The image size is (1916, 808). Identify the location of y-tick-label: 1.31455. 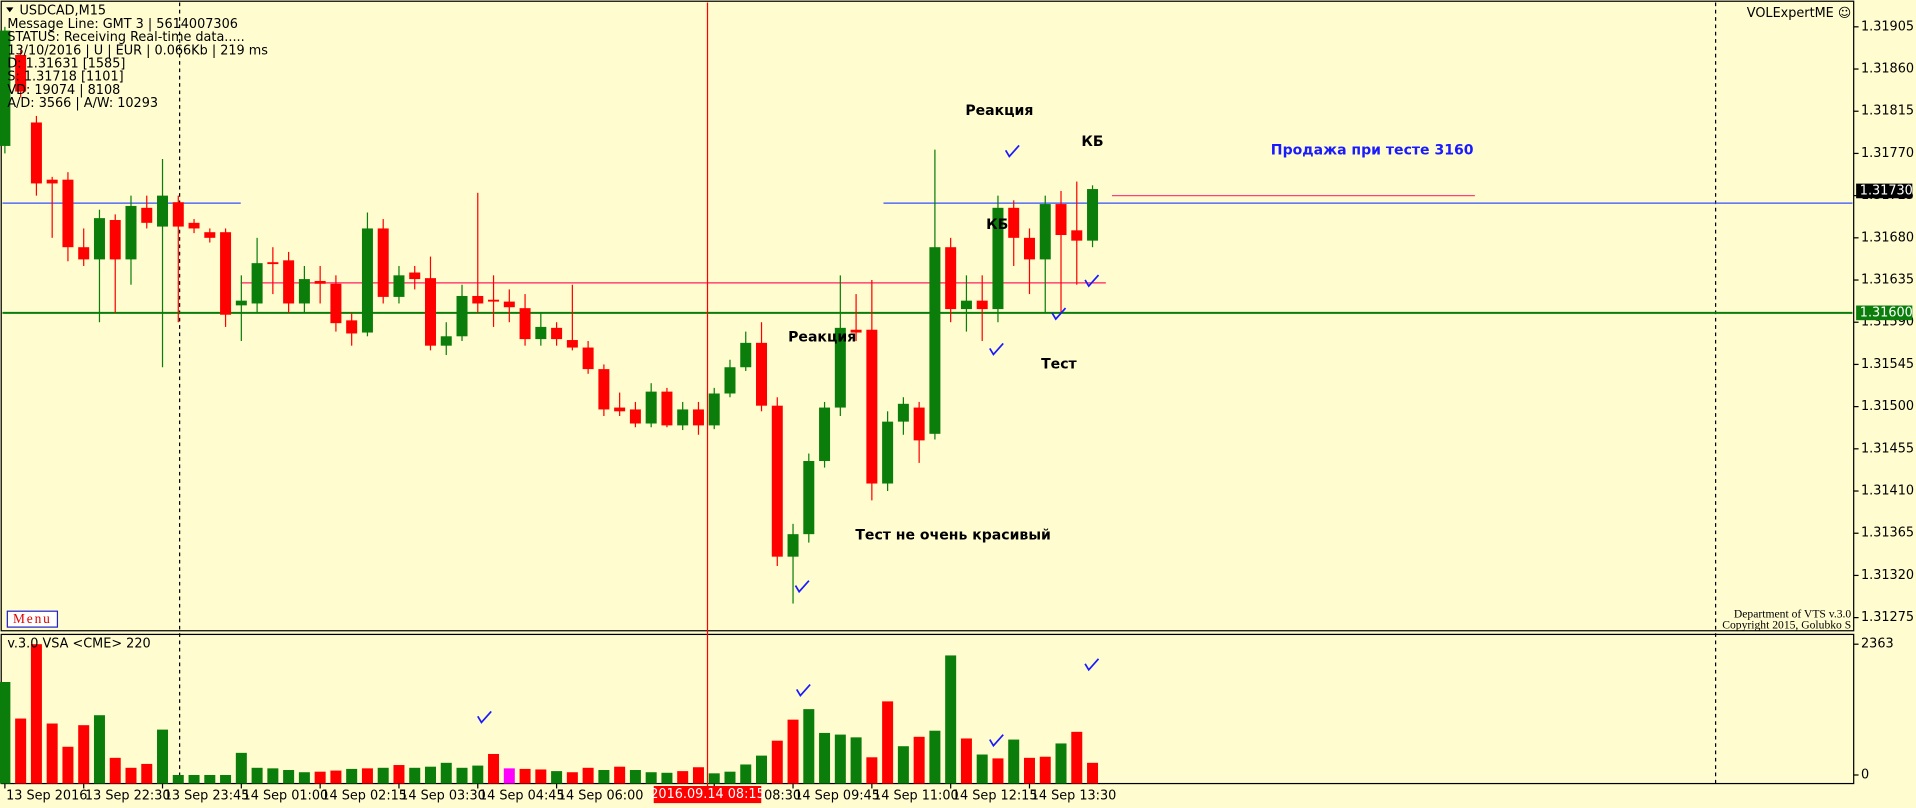
(1887, 448).